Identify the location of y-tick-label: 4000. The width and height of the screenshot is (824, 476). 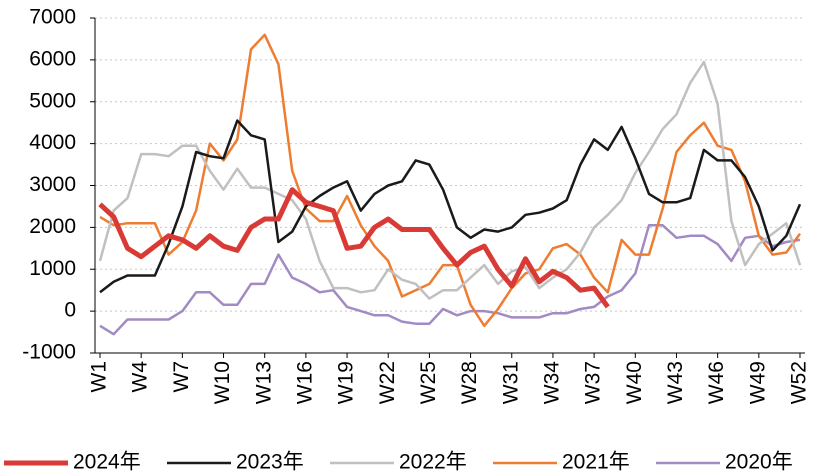
(52, 142).